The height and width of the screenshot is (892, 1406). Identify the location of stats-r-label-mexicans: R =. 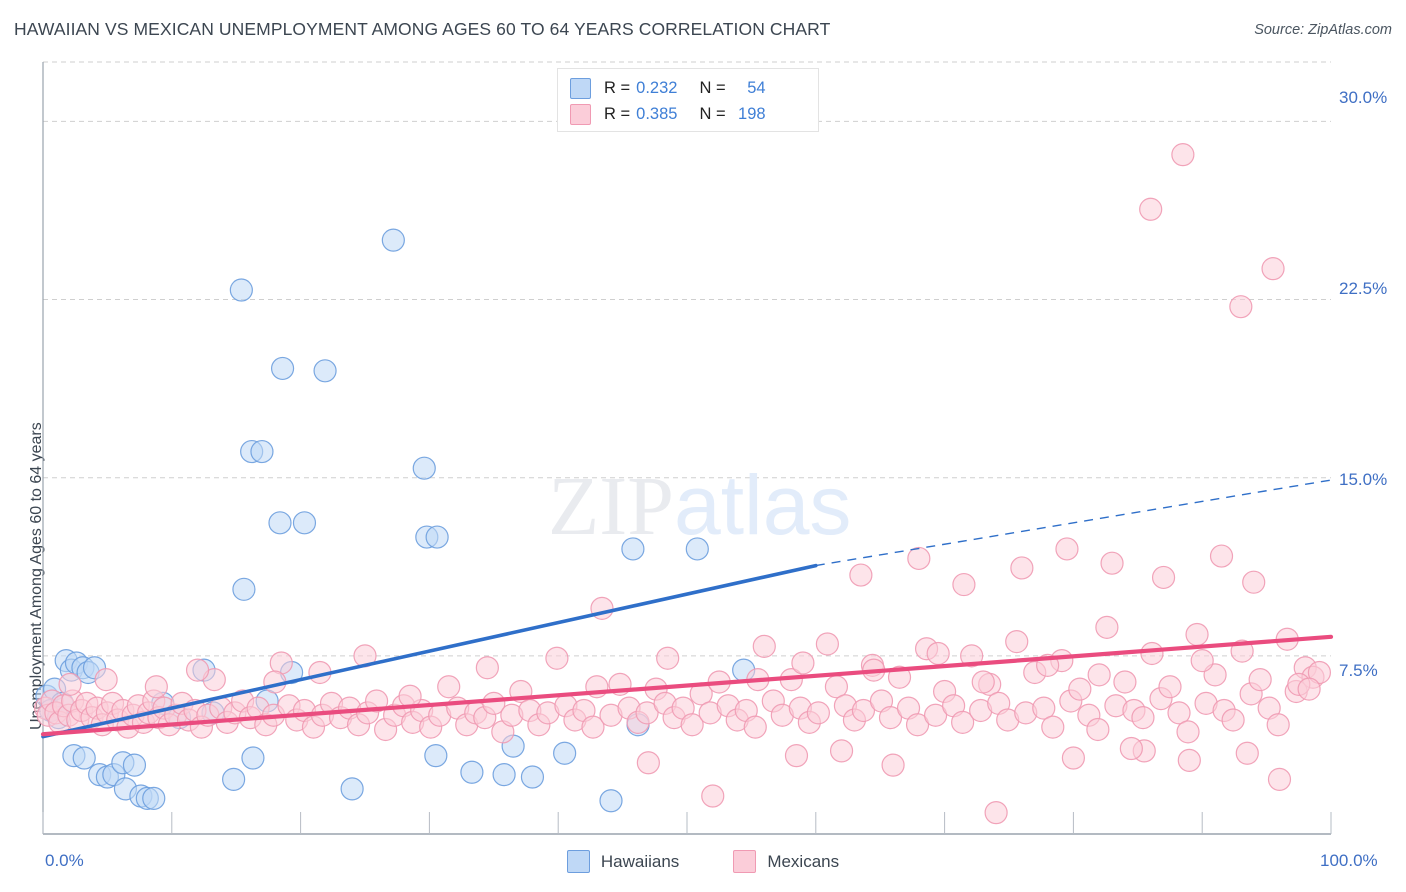
(617, 113).